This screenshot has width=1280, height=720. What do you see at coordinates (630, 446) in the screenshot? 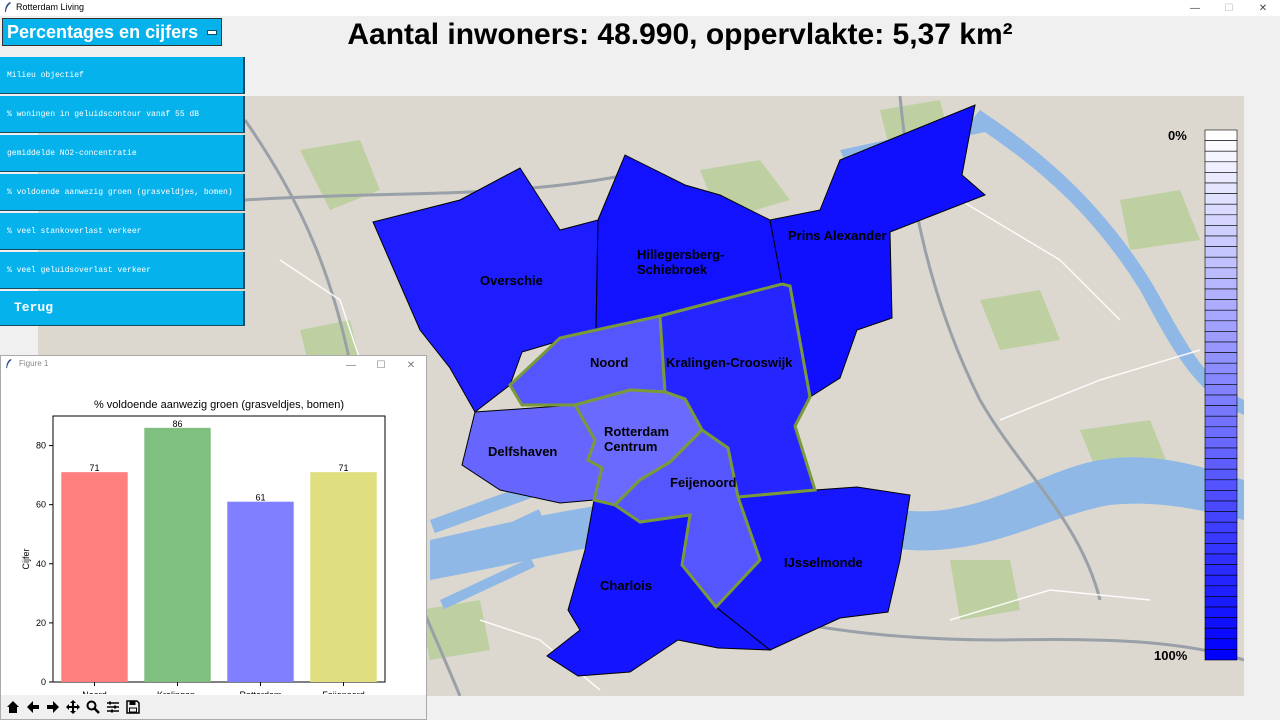
I see `label-rotterdam-centrum-line2: Centrum` at bounding box center [630, 446].